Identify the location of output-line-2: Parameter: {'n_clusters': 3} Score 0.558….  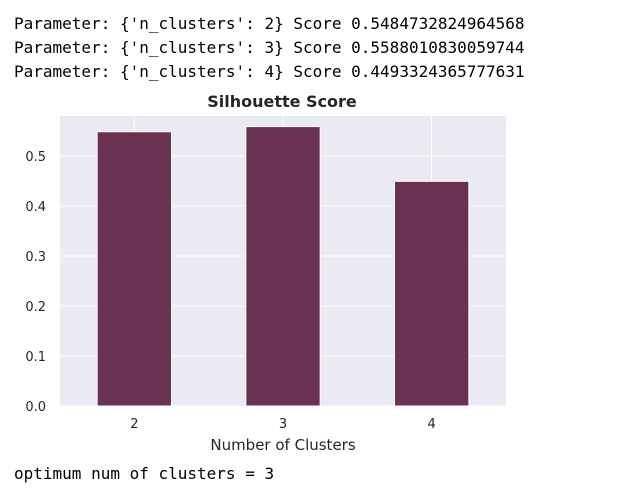
(269, 47).